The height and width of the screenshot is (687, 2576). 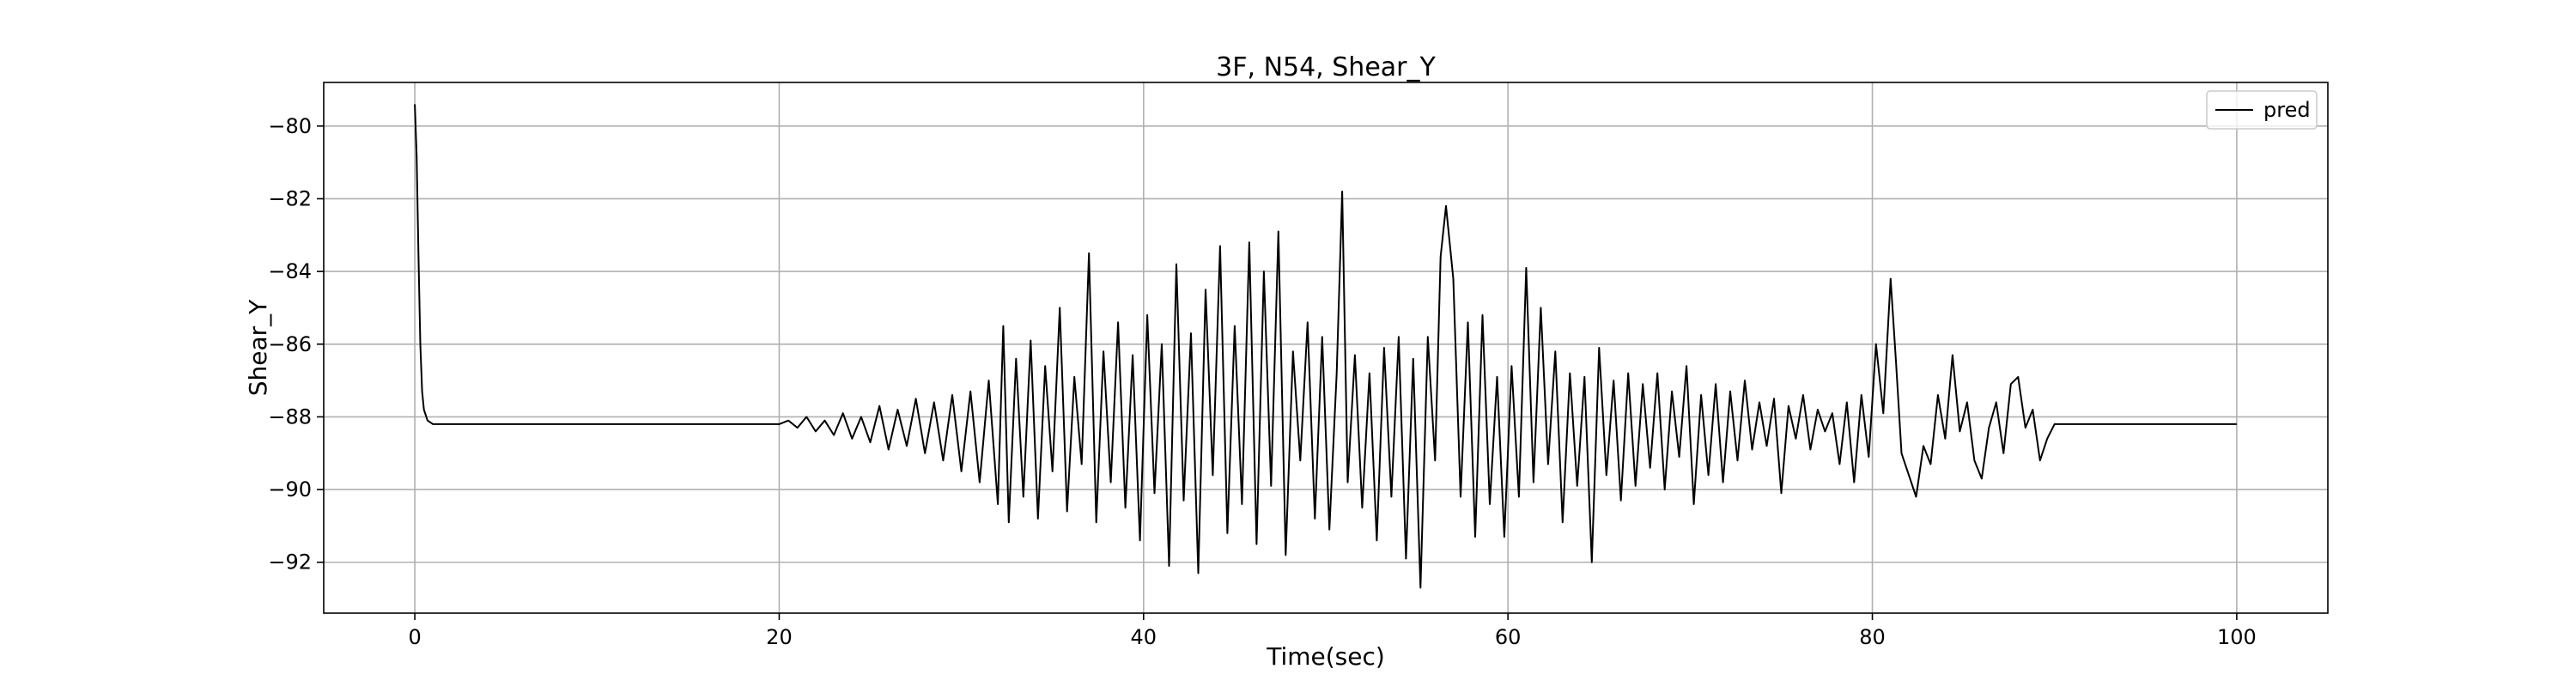 I want to click on chart-title: 3F, N54, Shear_Y, so click(x=1326, y=67).